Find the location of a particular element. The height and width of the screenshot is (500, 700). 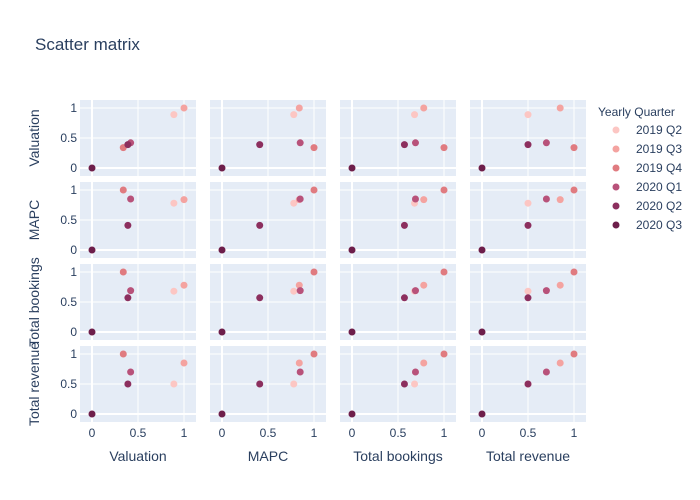

legend-item-2019-q4: 2019 Q4 is located at coordinates (647, 168).